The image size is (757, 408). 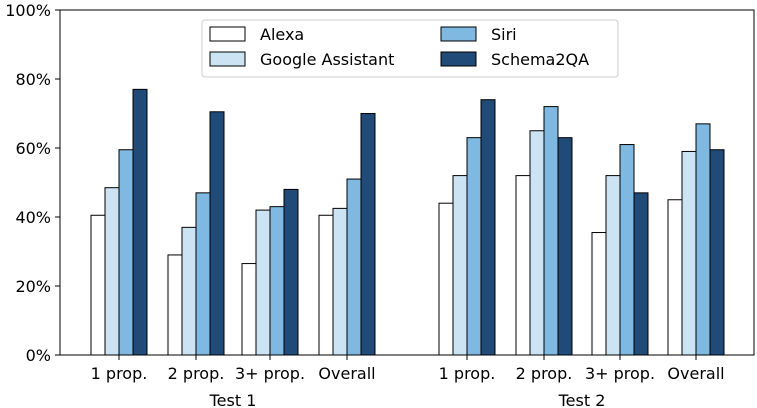 I want to click on legend-box, so click(x=410, y=48).